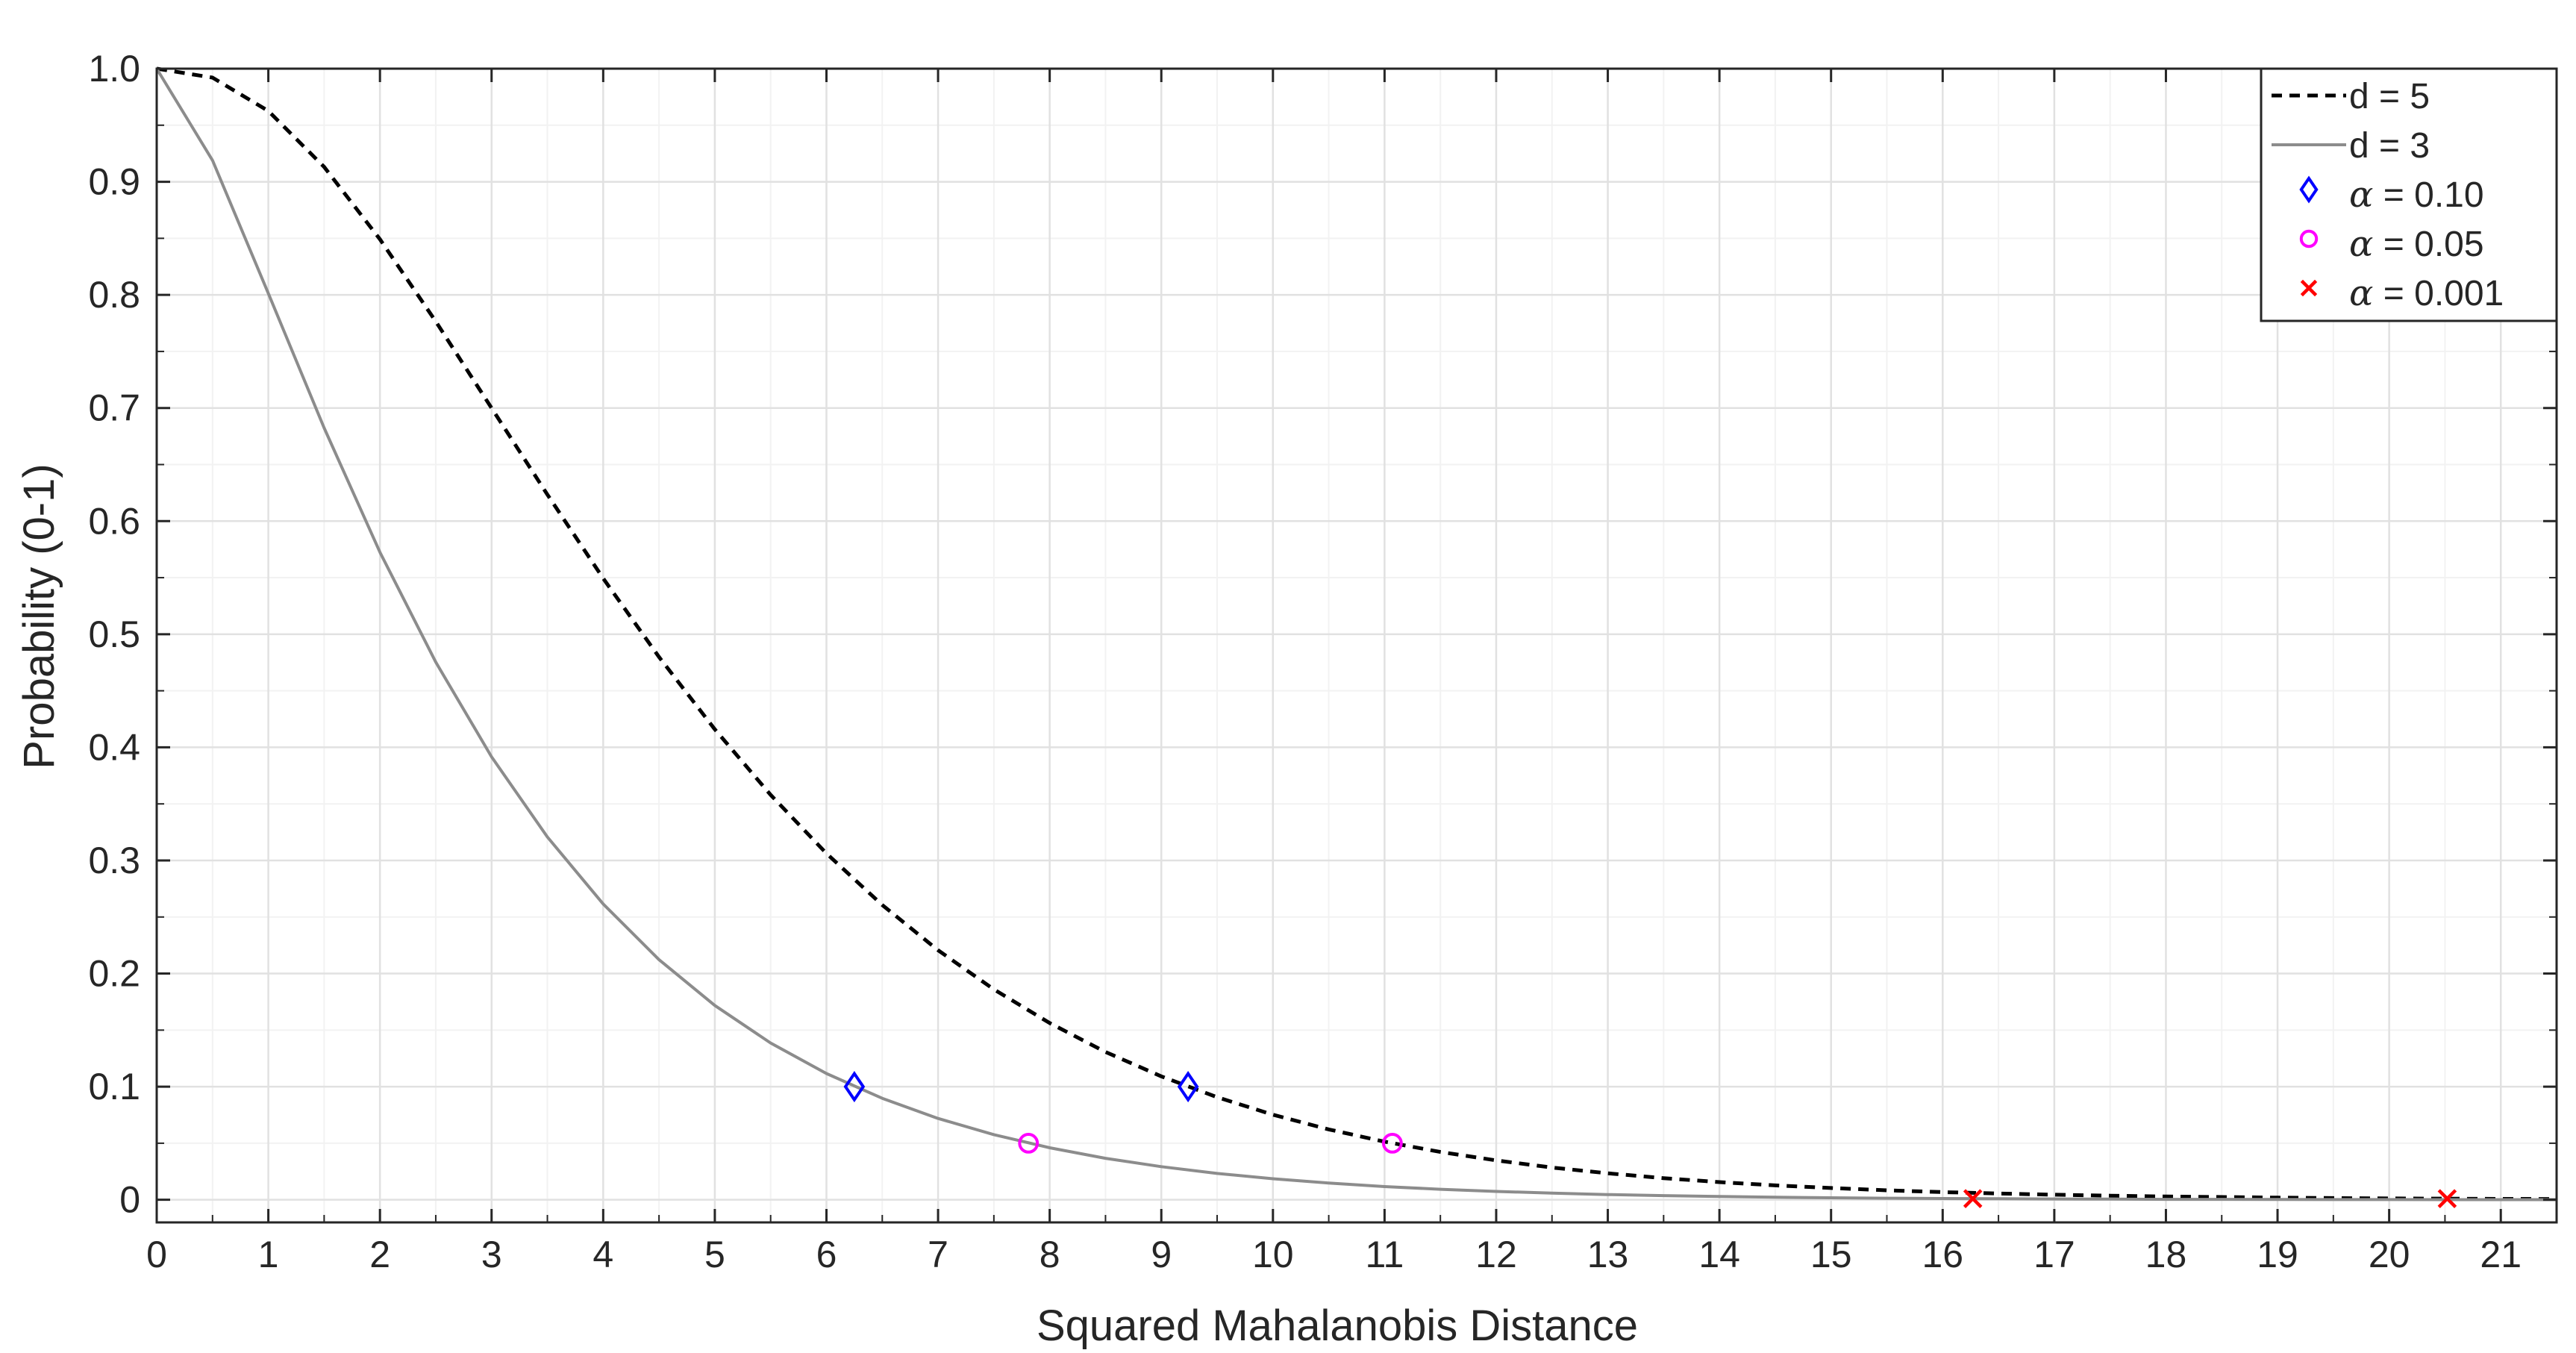 This screenshot has width=2576, height=1353. I want to click on y-tick-label: 0.5, so click(114, 634).